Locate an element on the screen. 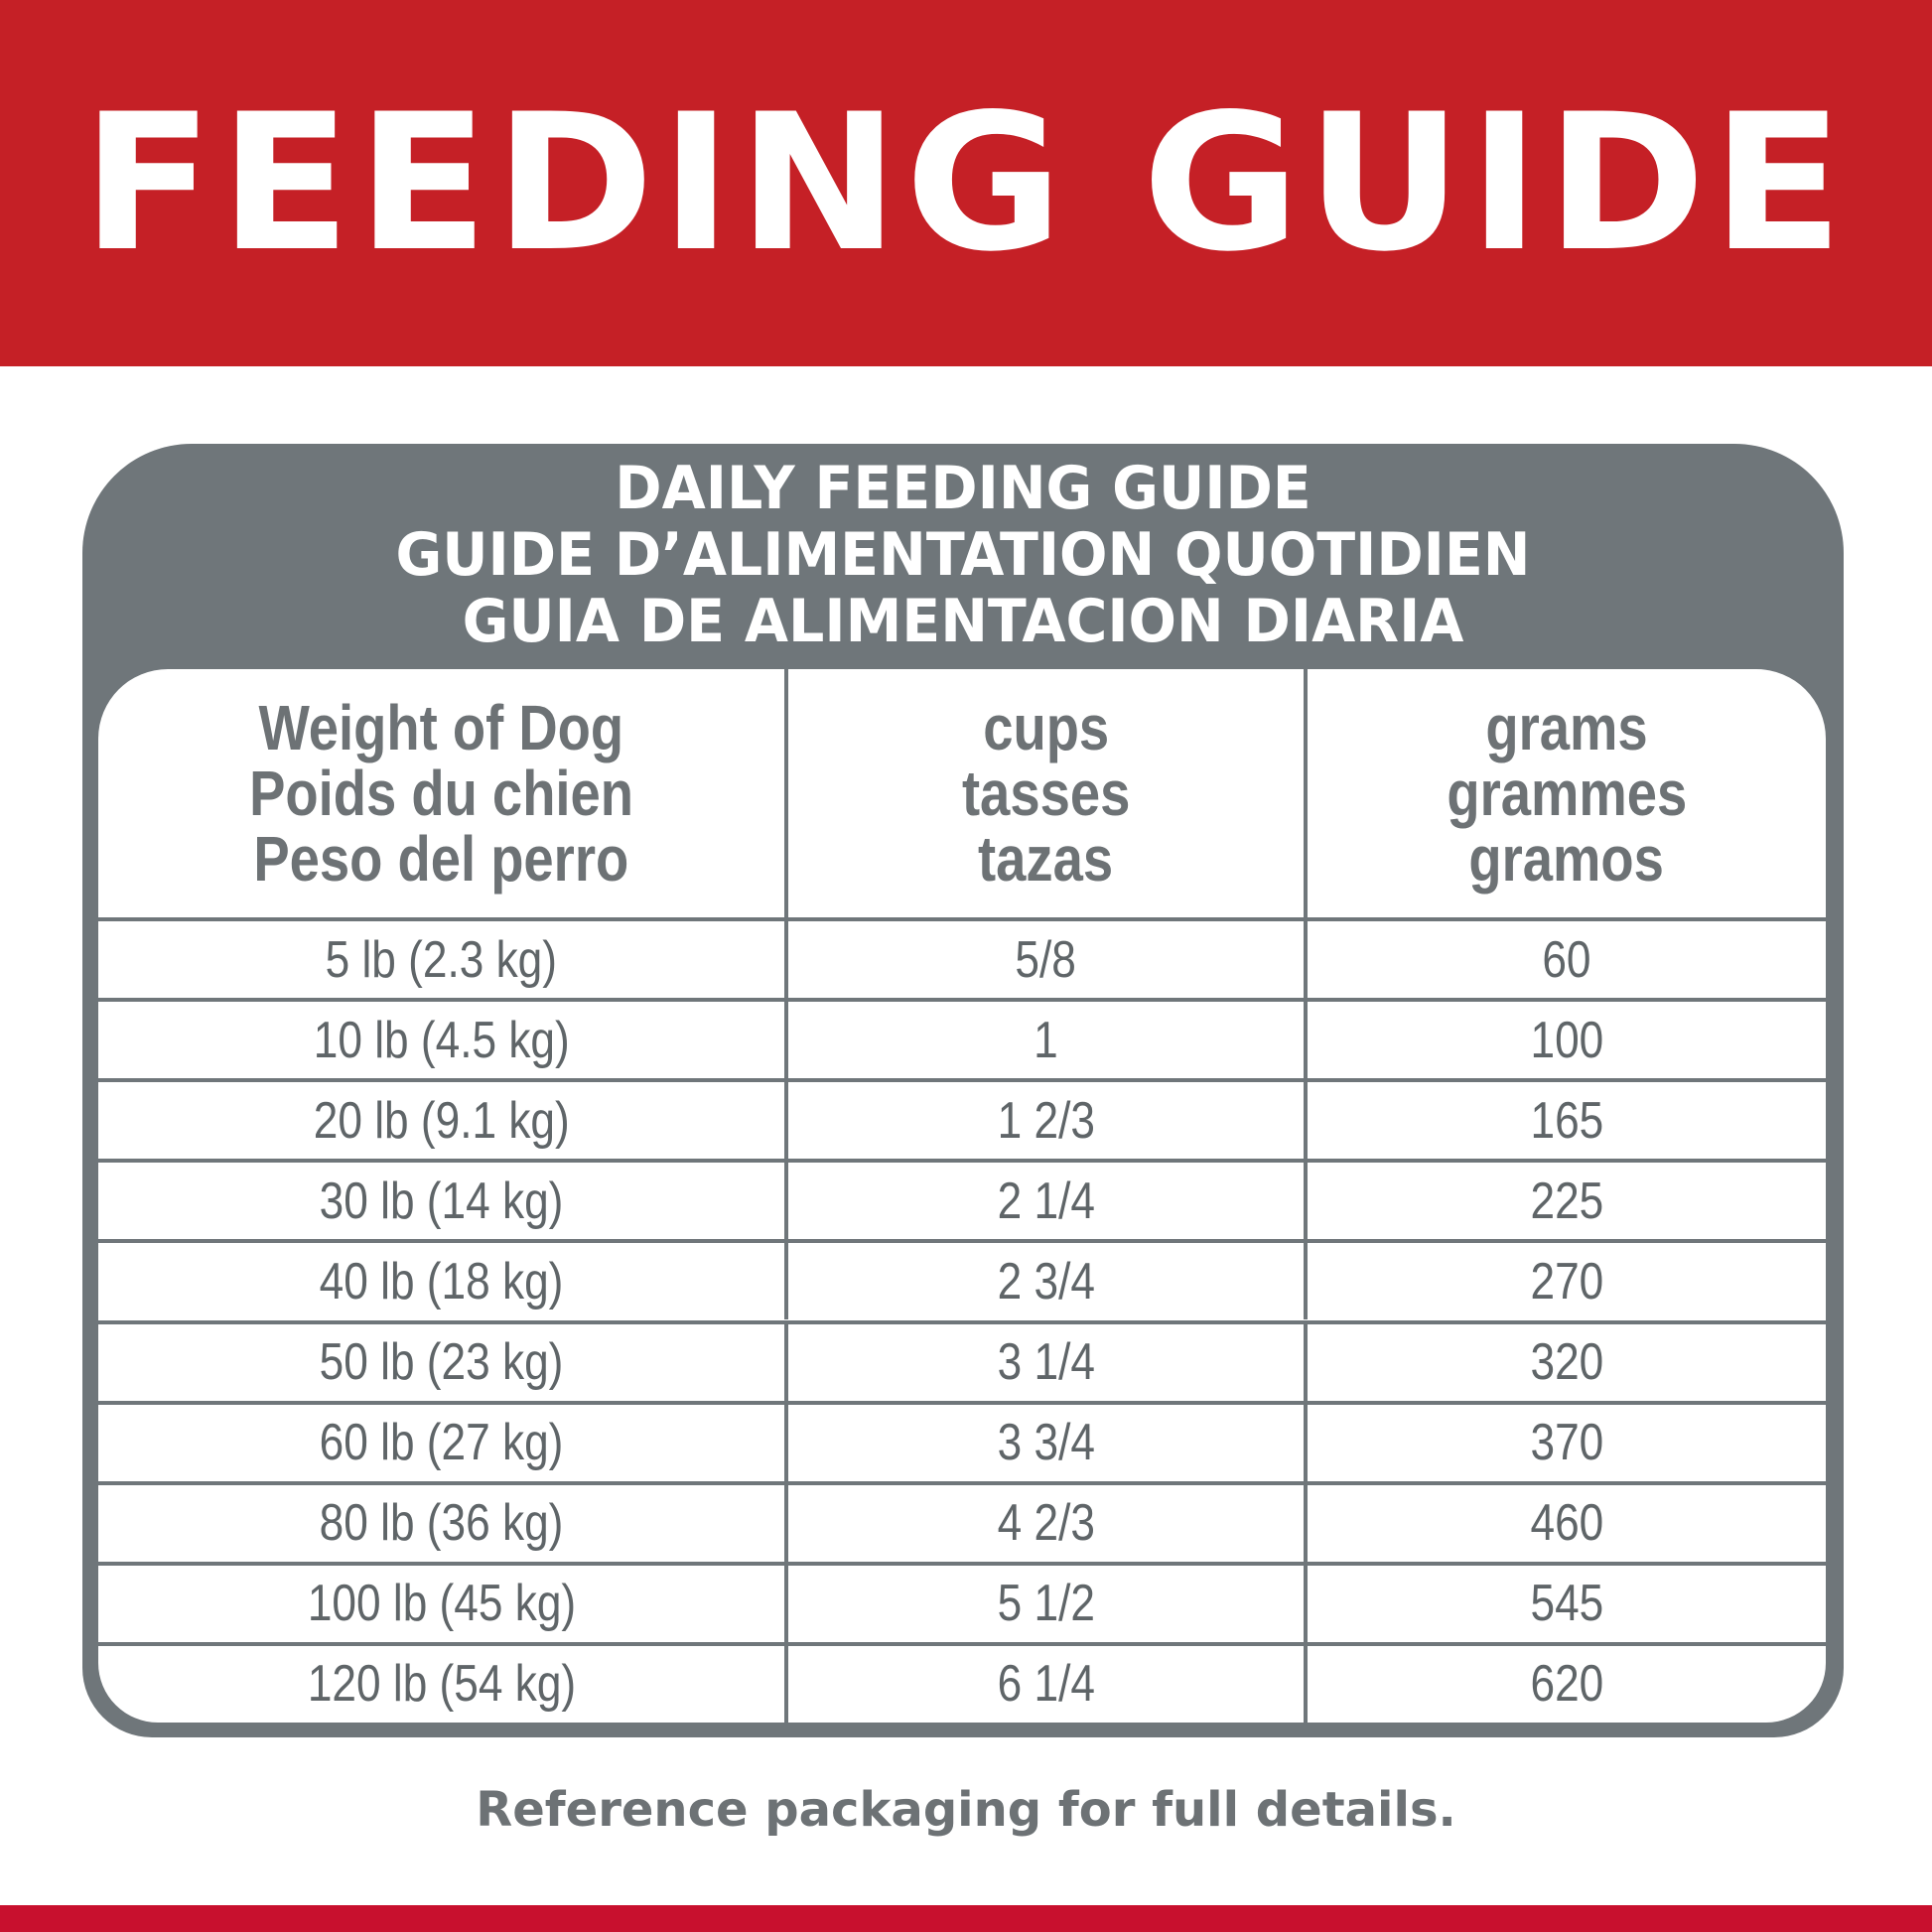 Image resolution: width=1932 pixels, height=1932 pixels. page-title: FEEDING GUIDE is located at coordinates (966, 182).